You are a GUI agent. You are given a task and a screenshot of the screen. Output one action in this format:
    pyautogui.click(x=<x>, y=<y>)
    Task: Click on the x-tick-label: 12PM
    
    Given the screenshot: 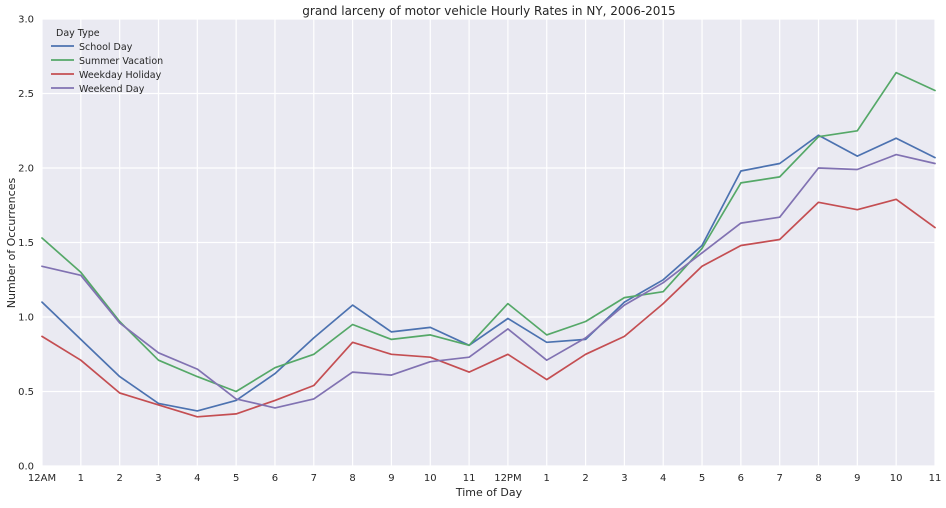 What is the action you would take?
    pyautogui.click(x=507, y=478)
    